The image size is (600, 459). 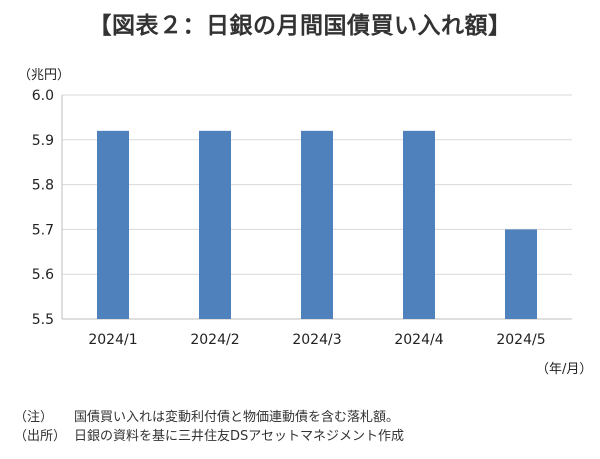 What do you see at coordinates (43, 230) in the screenshot?
I see `y-tick-label: 5.7` at bounding box center [43, 230].